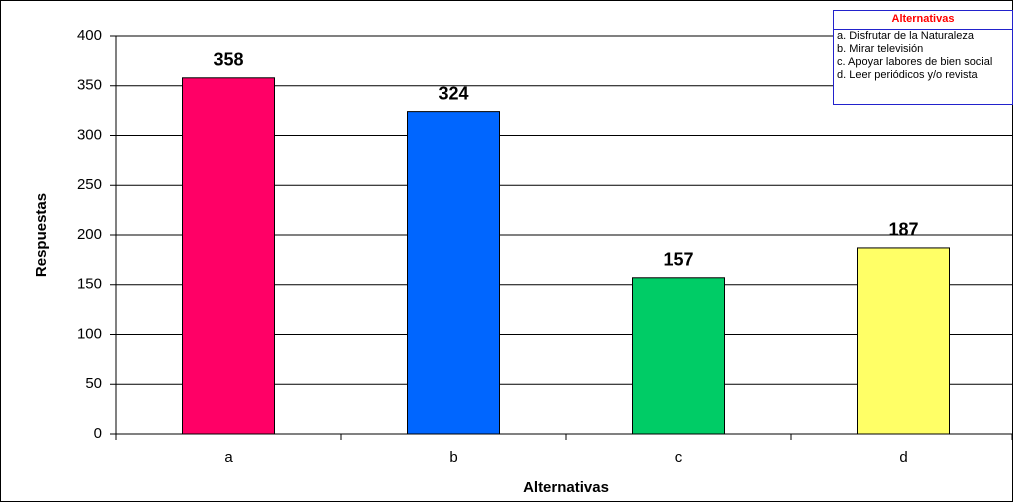 This screenshot has width=1013, height=503. Describe the element at coordinates (228, 60) in the screenshot. I see `data-label: 358` at that location.